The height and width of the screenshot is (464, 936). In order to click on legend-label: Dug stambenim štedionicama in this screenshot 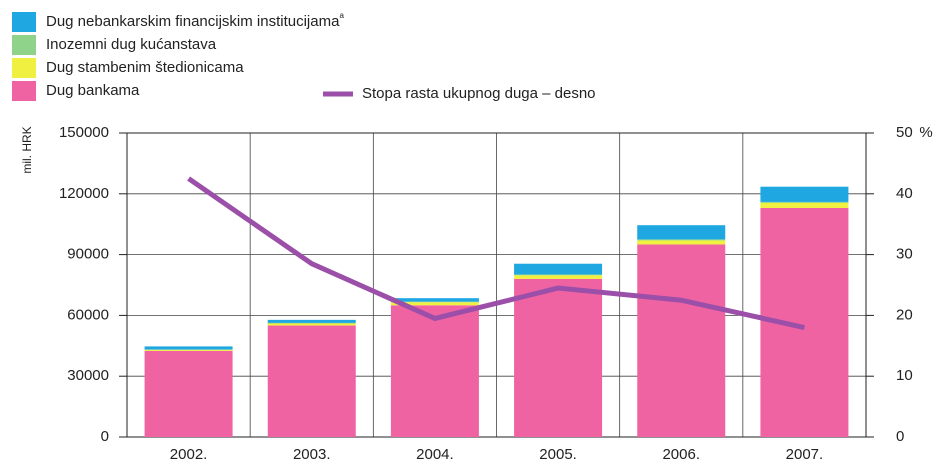, I will do `click(145, 67)`.